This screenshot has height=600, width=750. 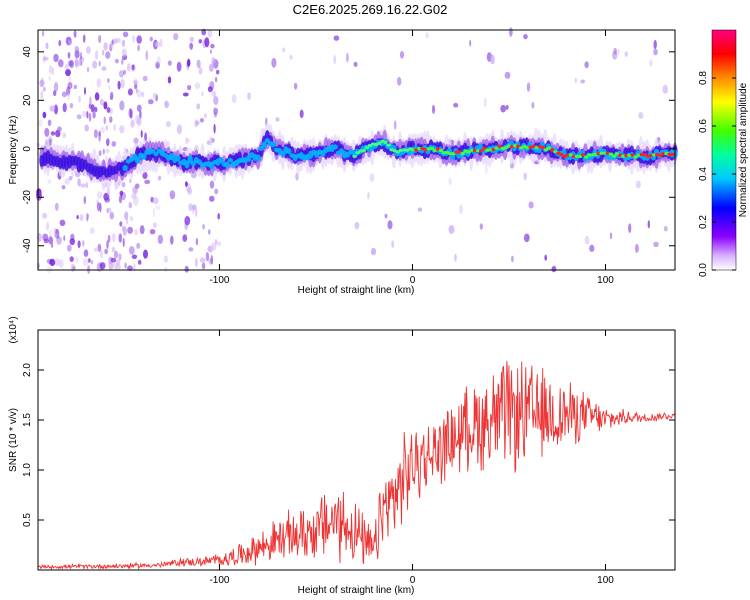 What do you see at coordinates (703, 270) in the screenshot?
I see `colorbar-tick-label: 0.0` at bounding box center [703, 270].